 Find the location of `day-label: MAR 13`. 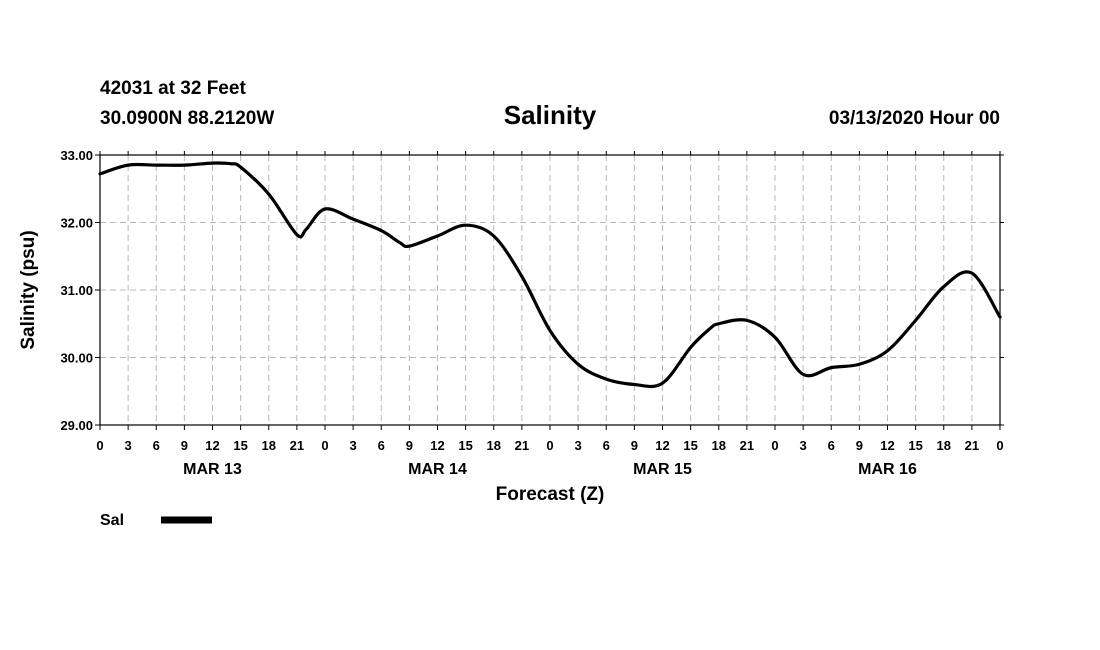

day-label: MAR 13 is located at coordinates (212, 469).